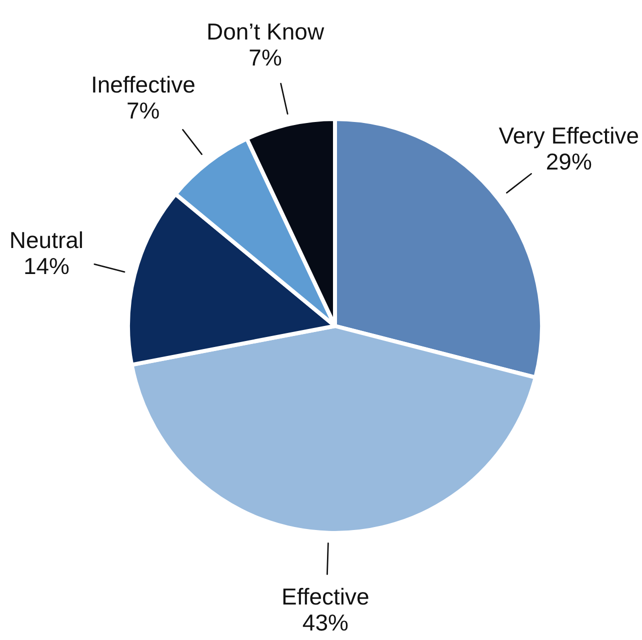 The image size is (642, 640). What do you see at coordinates (46, 240) in the screenshot?
I see `slice-label: Neutral` at bounding box center [46, 240].